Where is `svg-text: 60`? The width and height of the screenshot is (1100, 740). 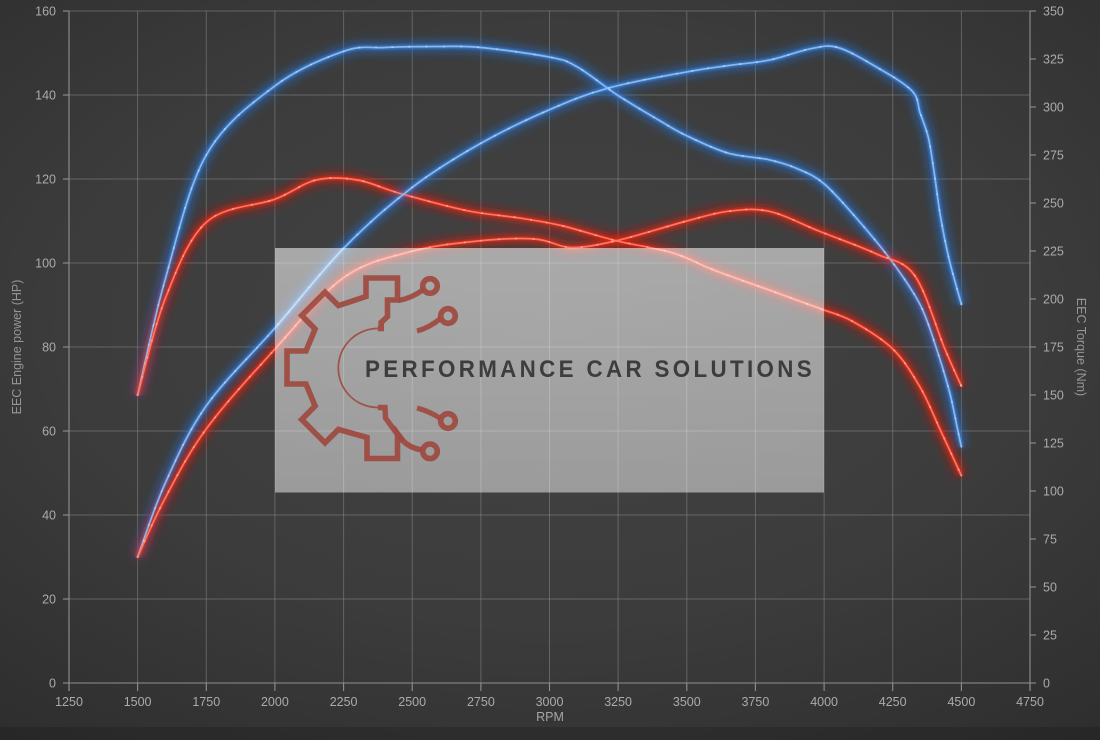 svg-text: 60 is located at coordinates (49, 431).